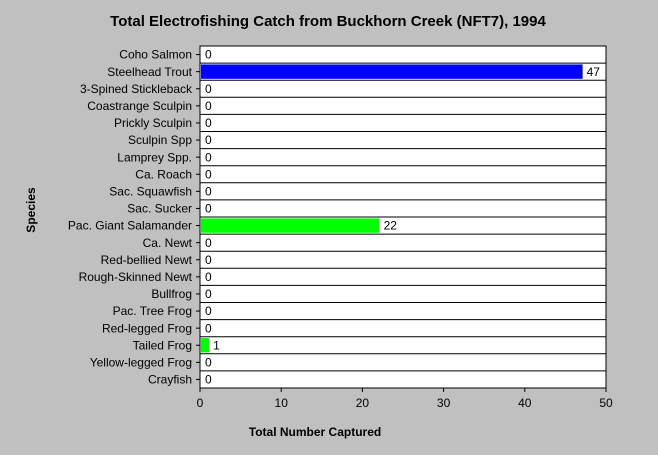 This screenshot has height=455, width=658. Describe the element at coordinates (155, 55) in the screenshot. I see `y-tick-label: Coho Salmon` at that location.